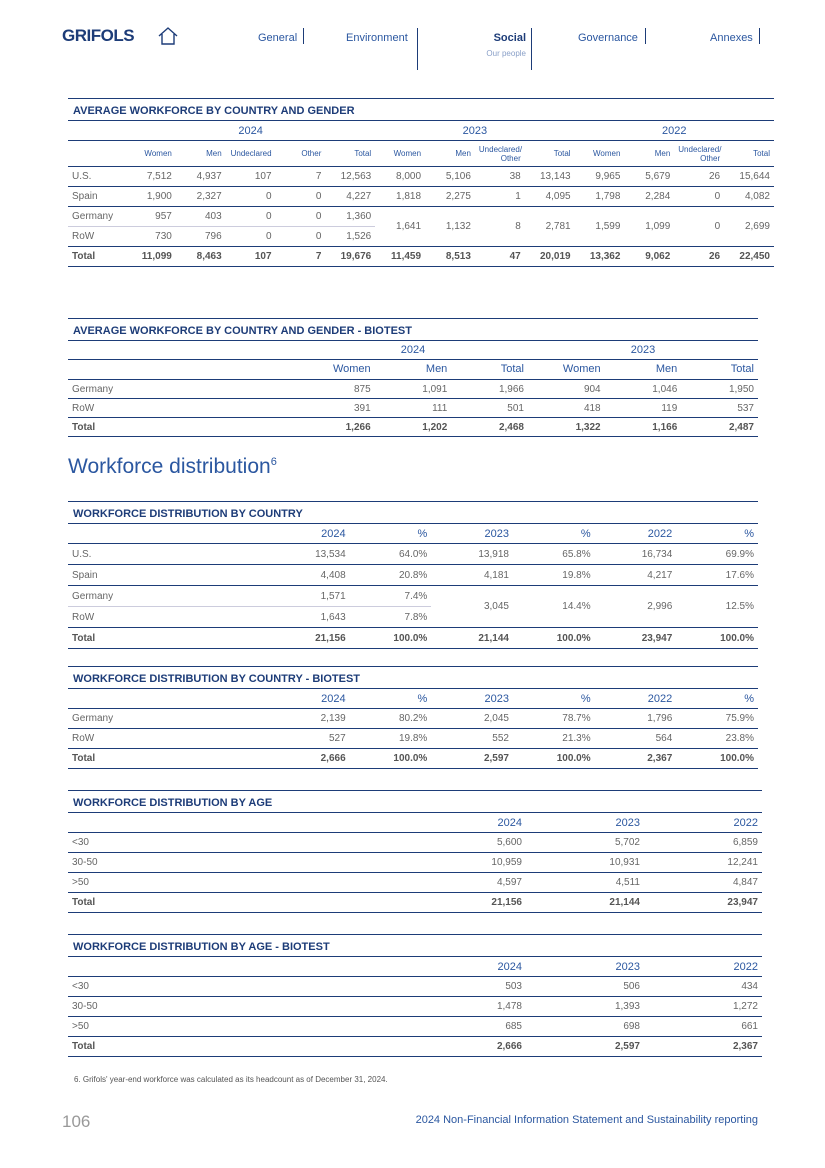  I want to click on row-label: Spain, so click(85, 196).